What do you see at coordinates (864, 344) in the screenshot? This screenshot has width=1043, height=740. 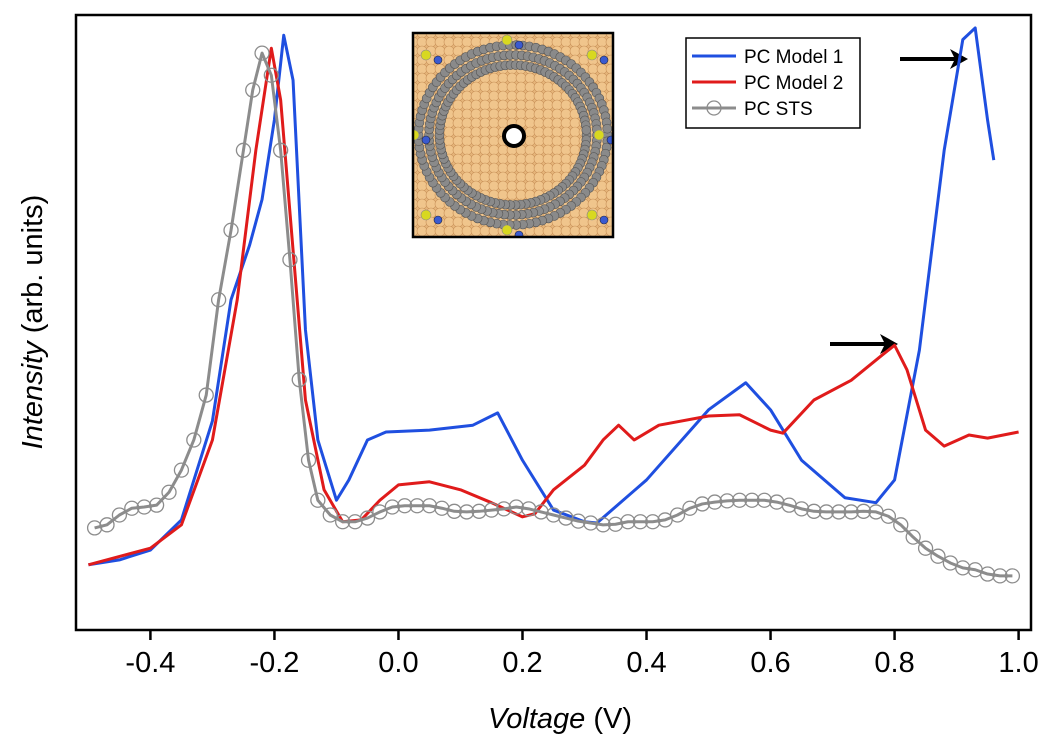 I see `arrow` at bounding box center [864, 344].